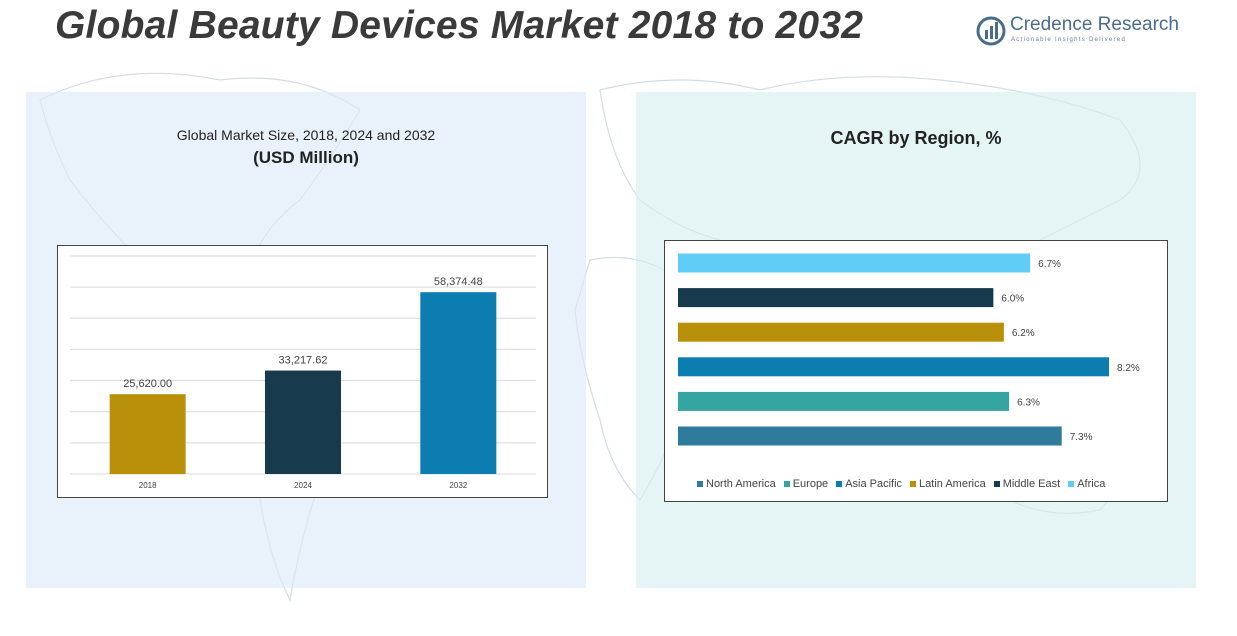  Describe the element at coordinates (1081, 437) in the screenshot. I see `bar-value-label: 7.3%` at that location.